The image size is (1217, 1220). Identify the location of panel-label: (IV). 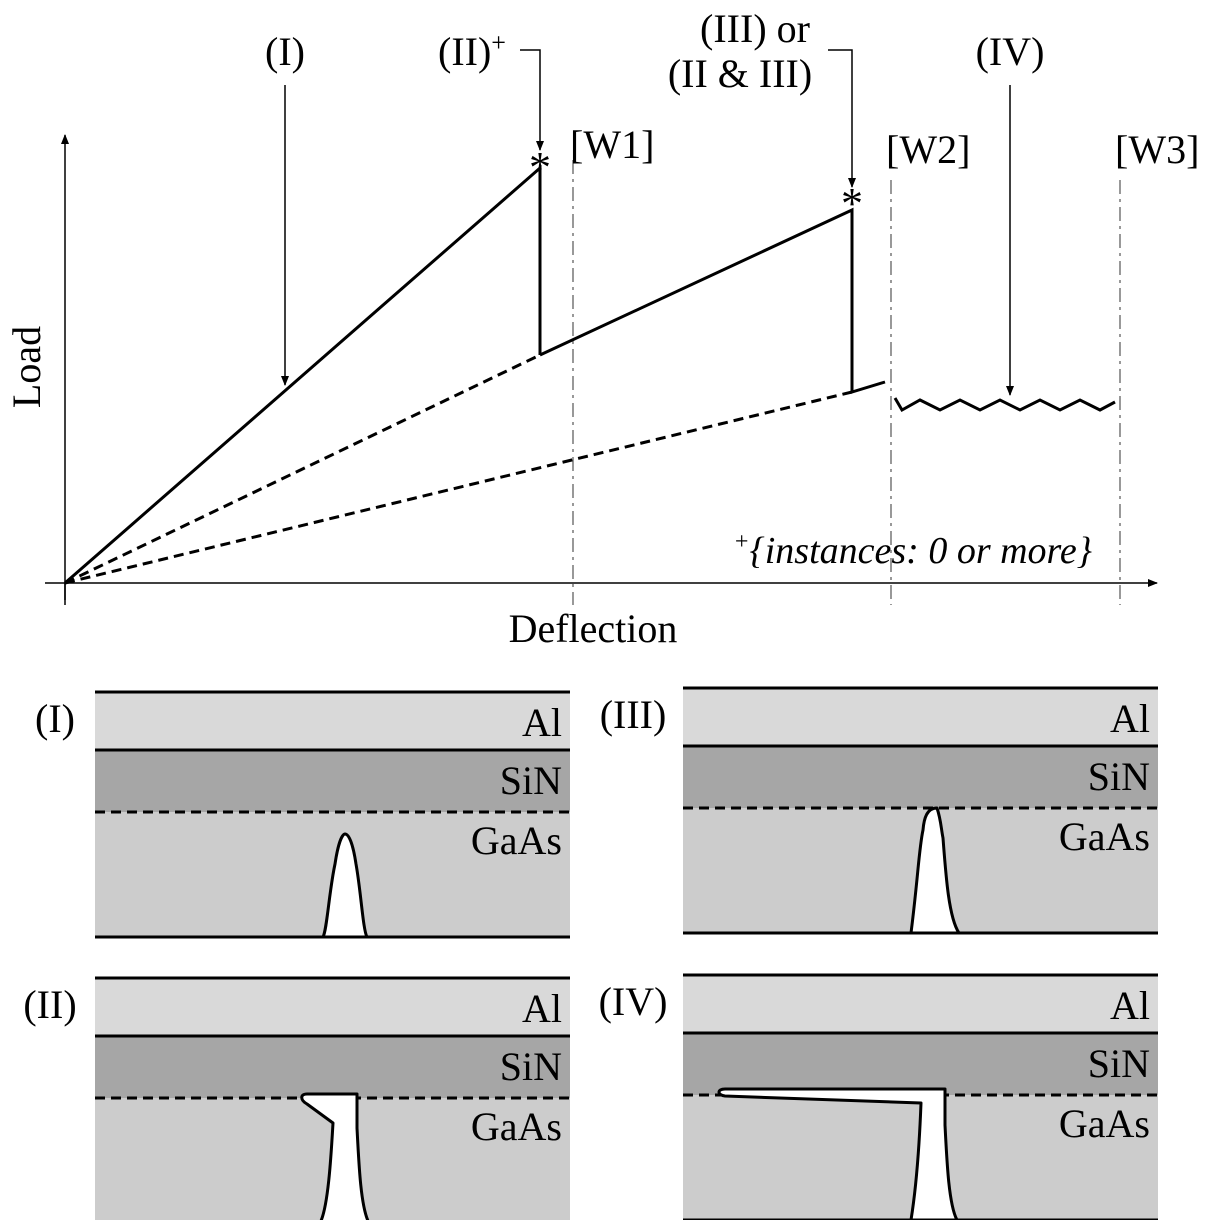
(633, 1001).